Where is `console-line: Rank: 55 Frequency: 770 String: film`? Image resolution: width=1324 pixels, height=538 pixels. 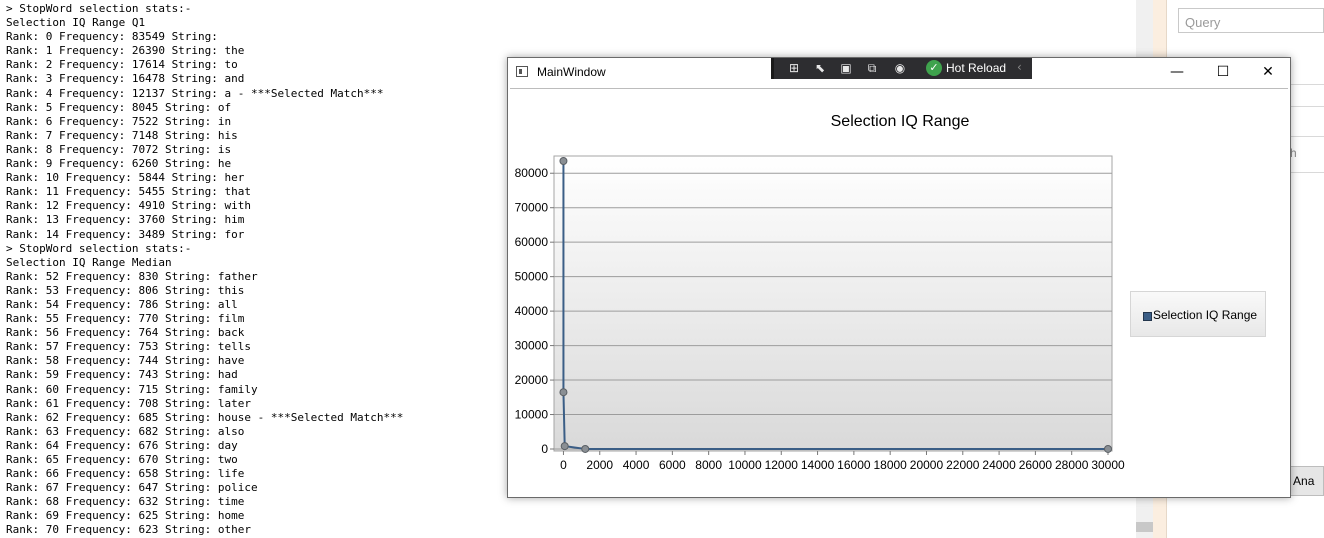 console-line: Rank: 55 Frequency: 770 String: film is located at coordinates (125, 319).